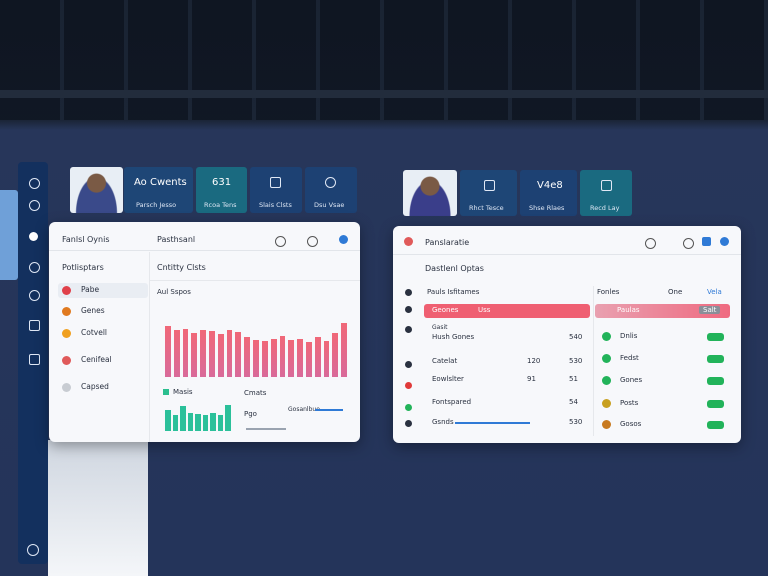 The height and width of the screenshot is (576, 768). What do you see at coordinates (329, 205) in the screenshot?
I see `tile-caption: Dsu Vsae` at bounding box center [329, 205].